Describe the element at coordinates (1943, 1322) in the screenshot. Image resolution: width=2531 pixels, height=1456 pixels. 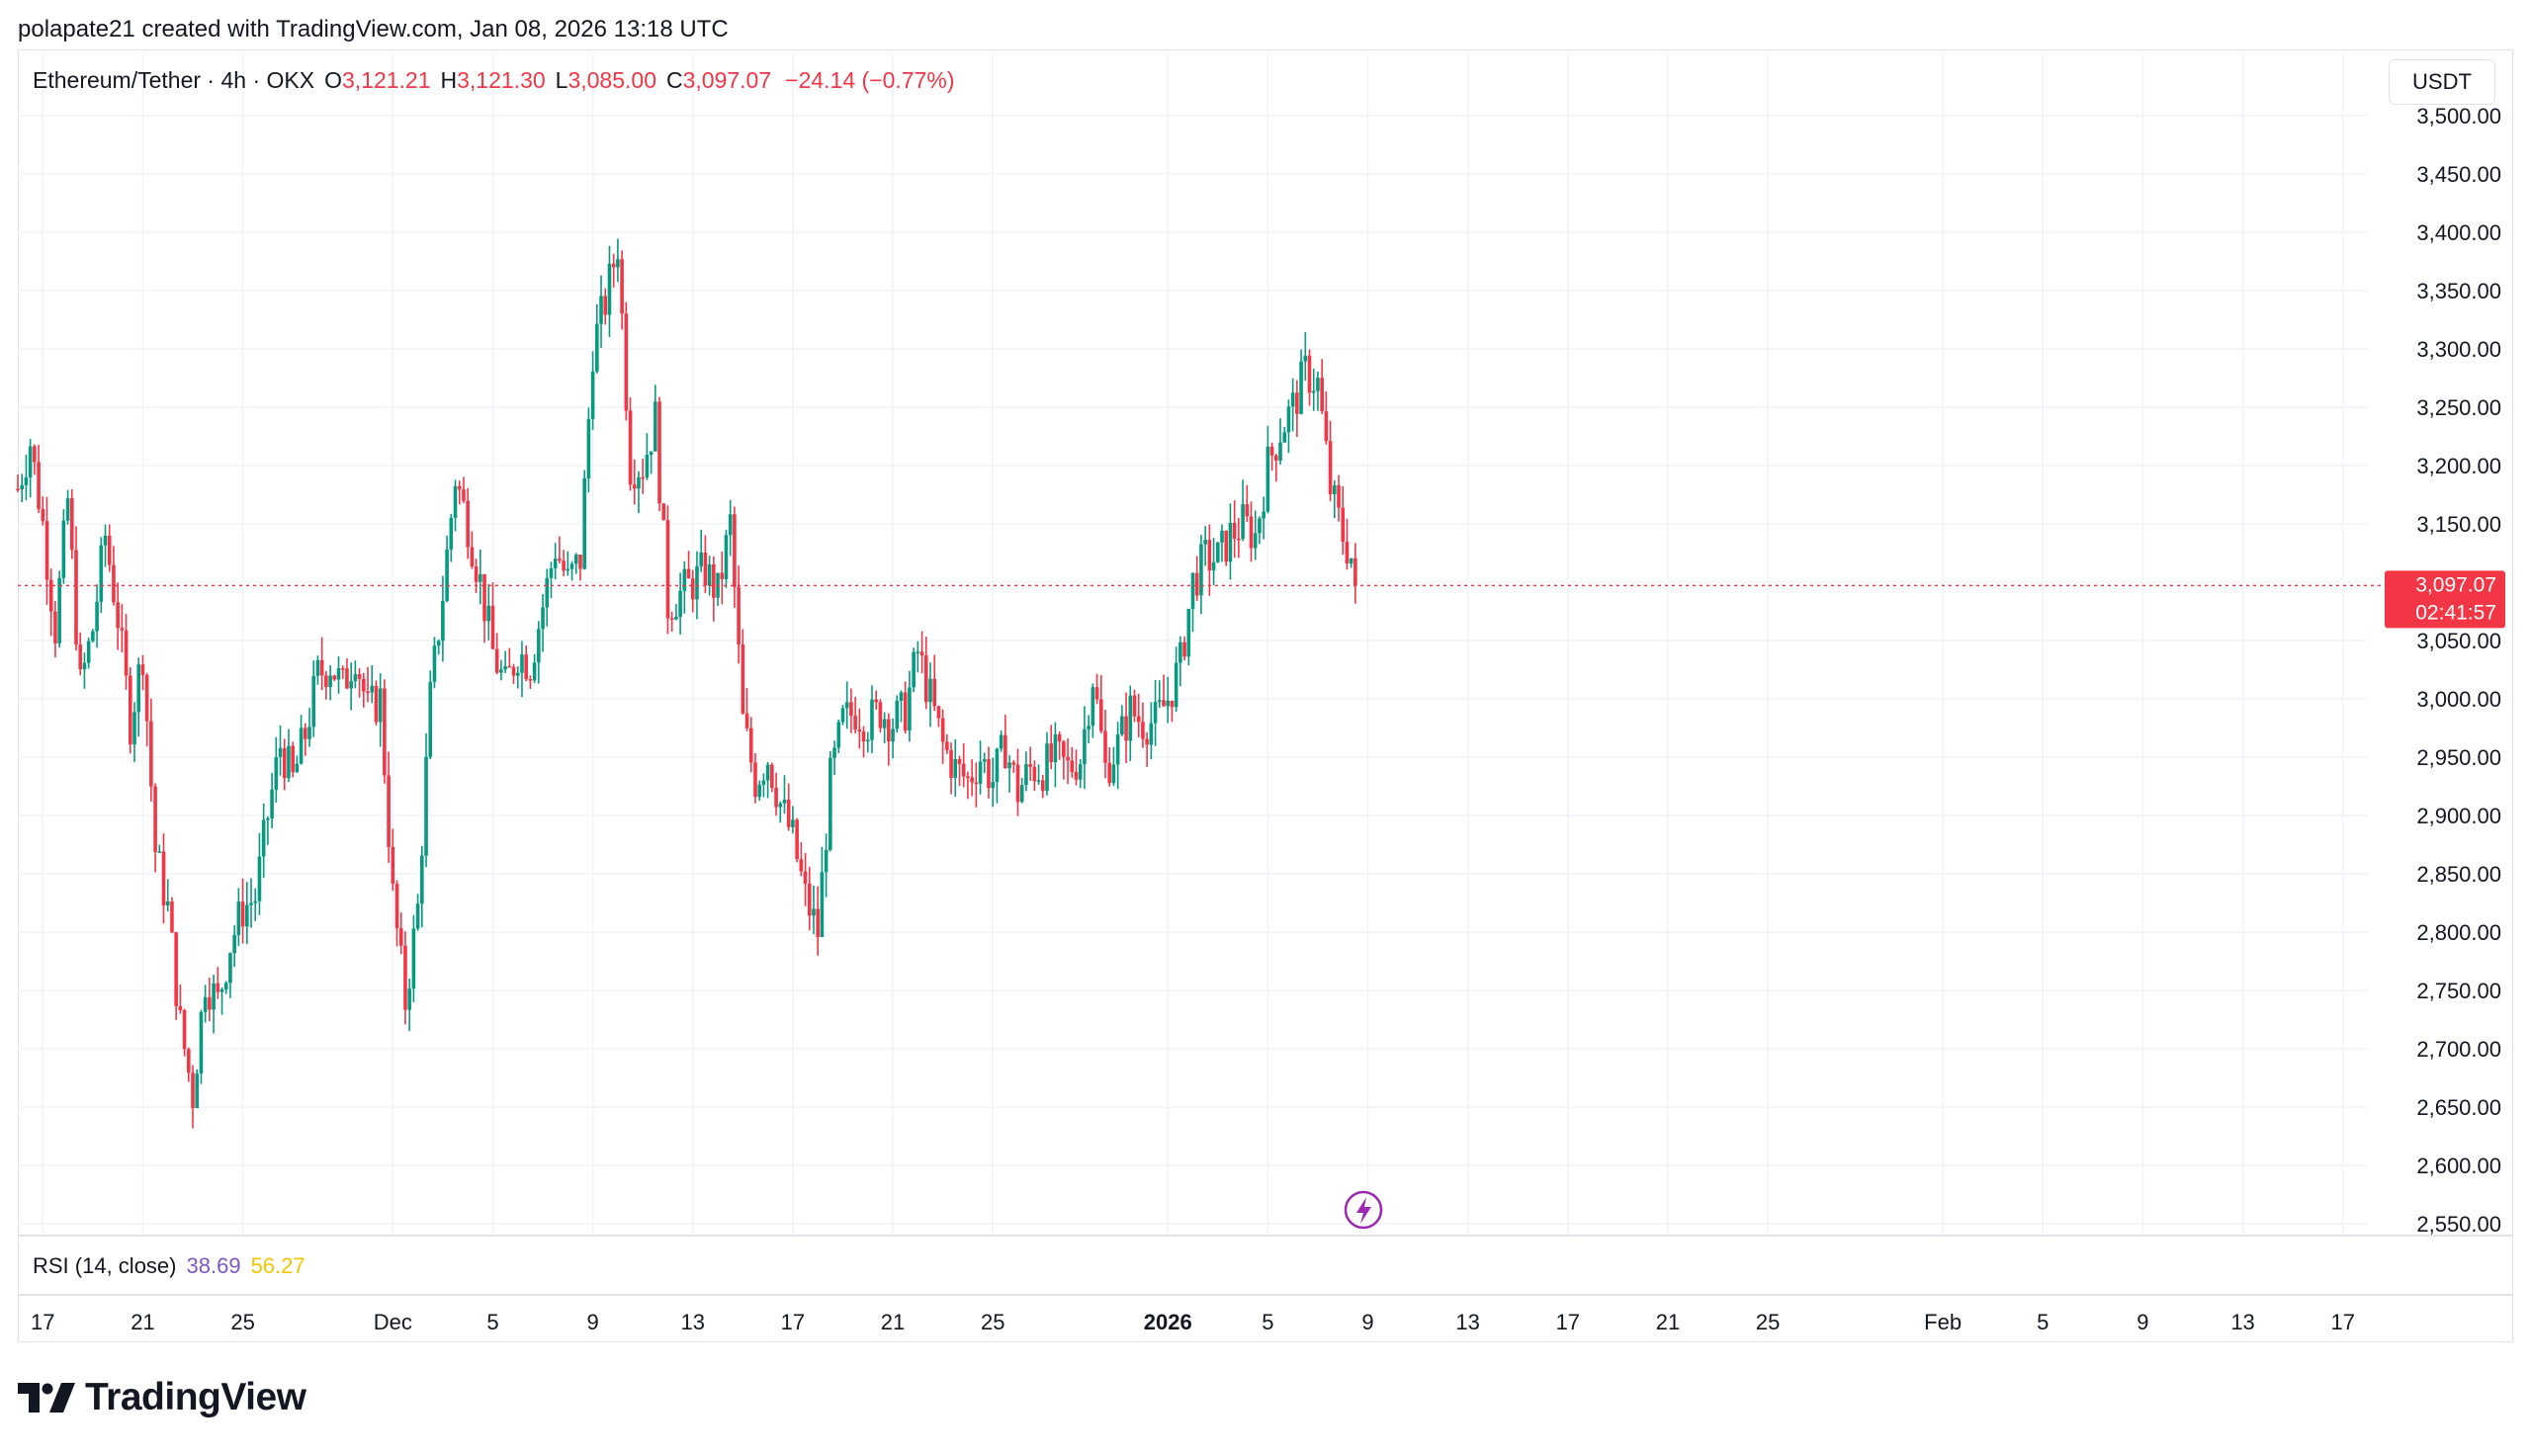
I see `time-tick-label: Feb` at that location.